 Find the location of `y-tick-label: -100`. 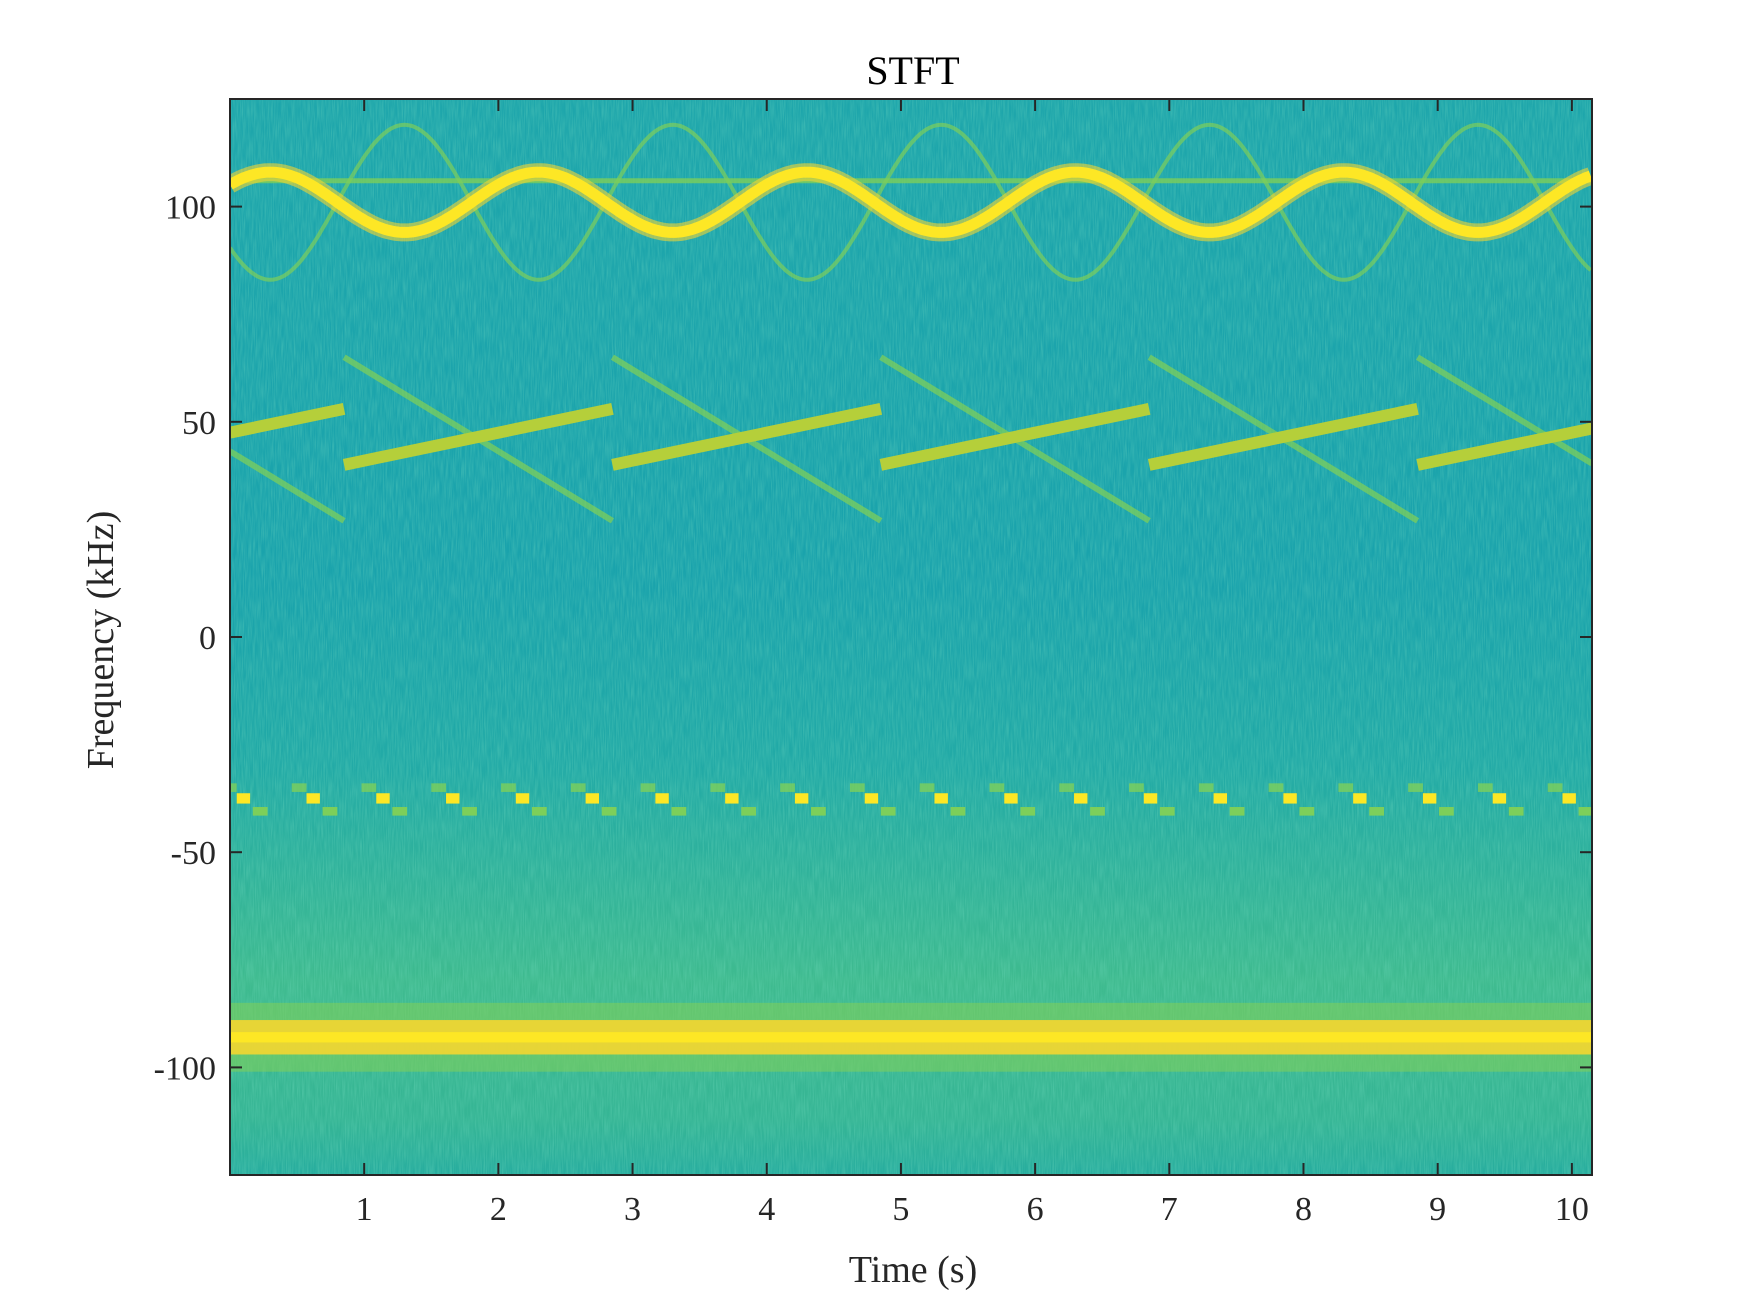

y-tick-label: -100 is located at coordinates (185, 1068).